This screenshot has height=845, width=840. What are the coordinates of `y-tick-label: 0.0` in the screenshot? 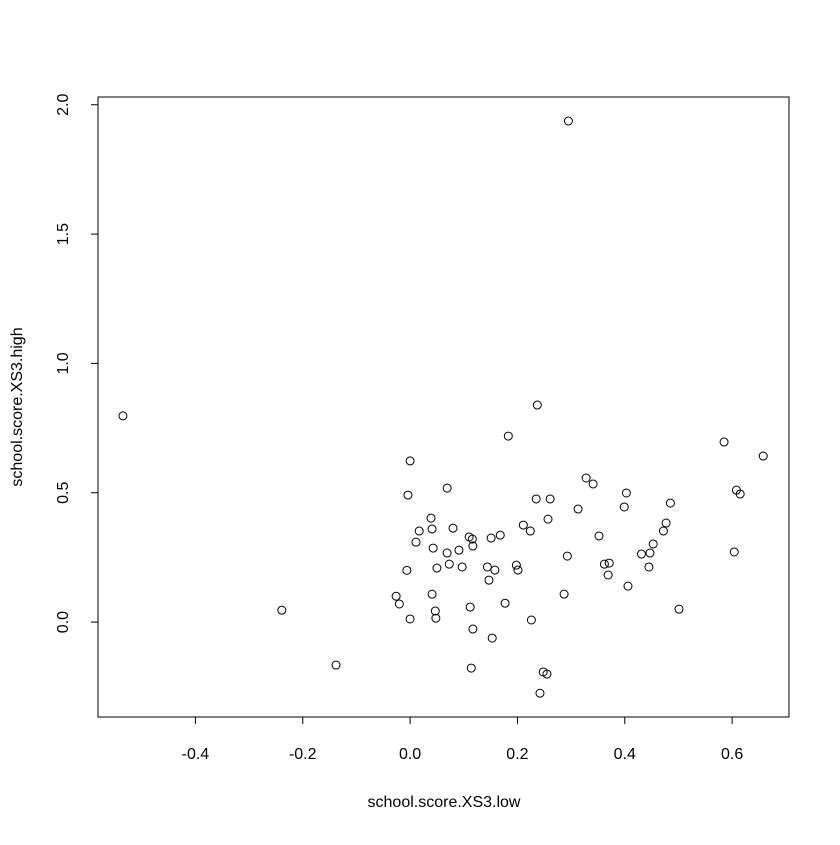 It's located at (63, 622).